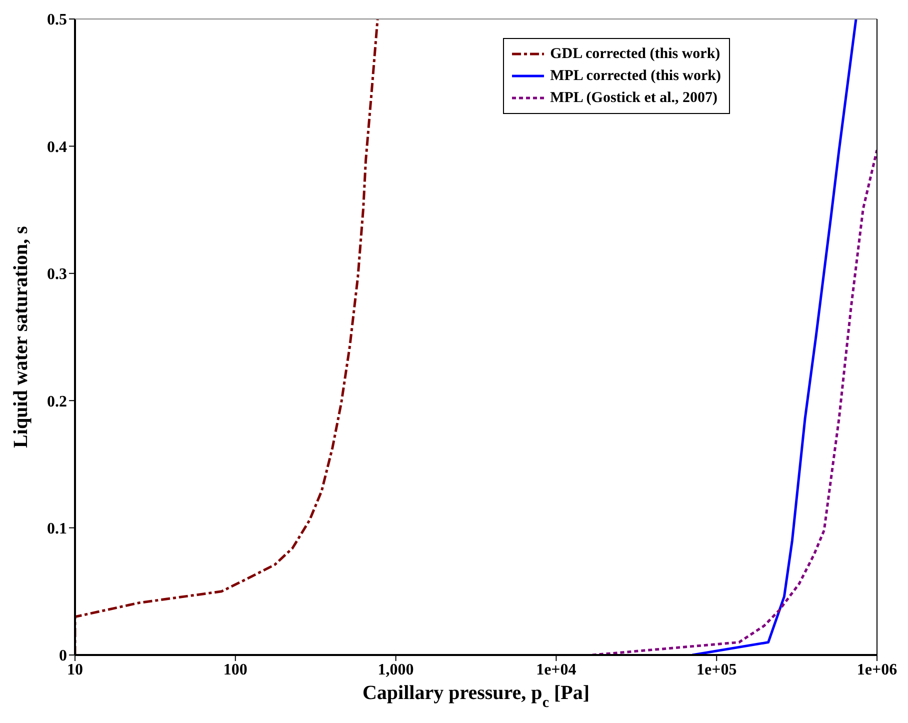  I want to click on y-tick-label: 0.4, so click(57, 147).